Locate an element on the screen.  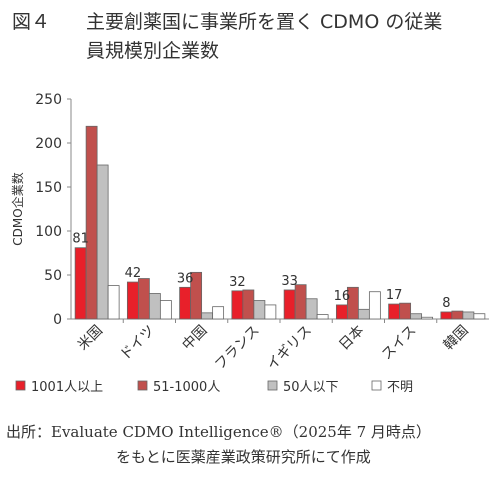
chart-title: 図４ 主要創薬国に事業所を置く CDMO の従業 員規模別企業数 is located at coordinates (252, 37).